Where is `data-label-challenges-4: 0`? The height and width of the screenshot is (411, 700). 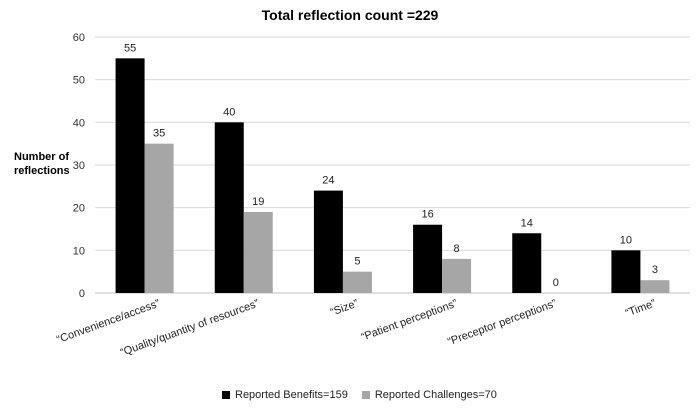 data-label-challenges-4: 0 is located at coordinates (556, 283).